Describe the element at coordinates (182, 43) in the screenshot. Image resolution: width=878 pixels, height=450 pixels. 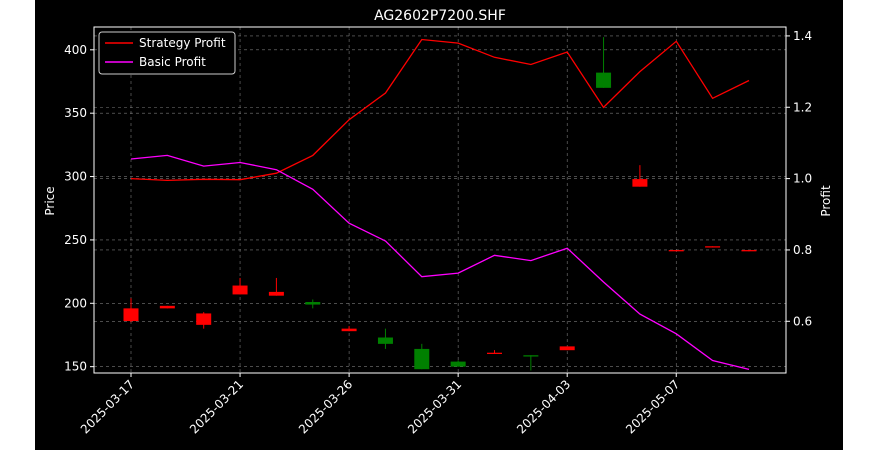
I see `legend-label-strategy-profit: Strategy Profit` at that location.